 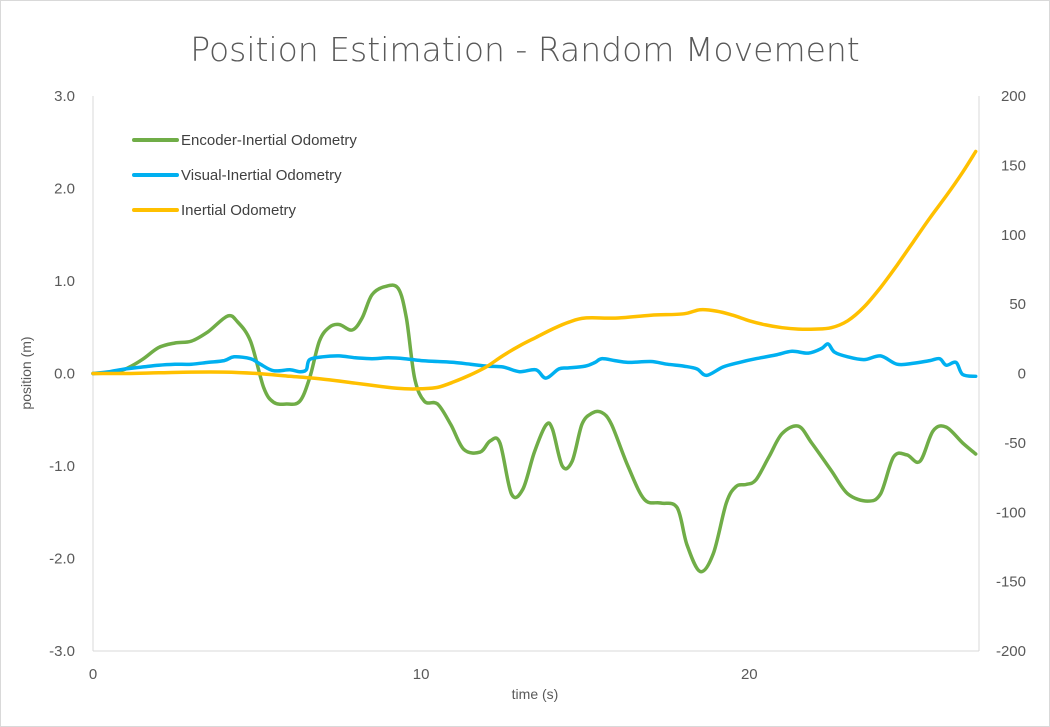 What do you see at coordinates (421, 674) in the screenshot?
I see `x-tick-label: 10` at bounding box center [421, 674].